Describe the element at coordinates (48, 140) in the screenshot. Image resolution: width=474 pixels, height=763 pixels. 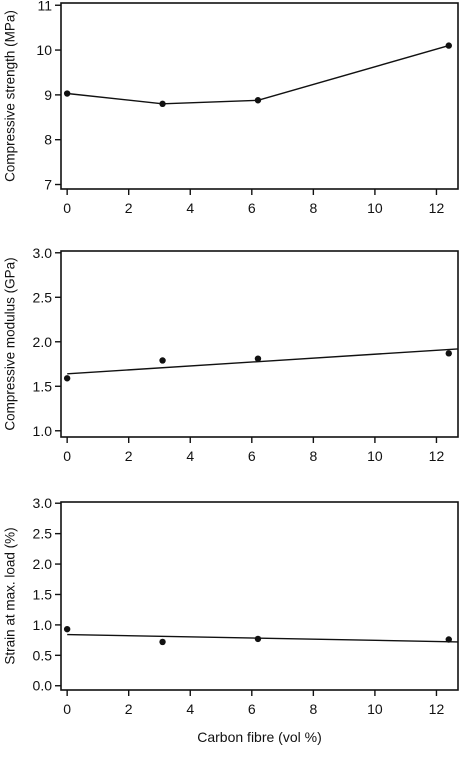
I see `y-tick-label: 8` at that location.